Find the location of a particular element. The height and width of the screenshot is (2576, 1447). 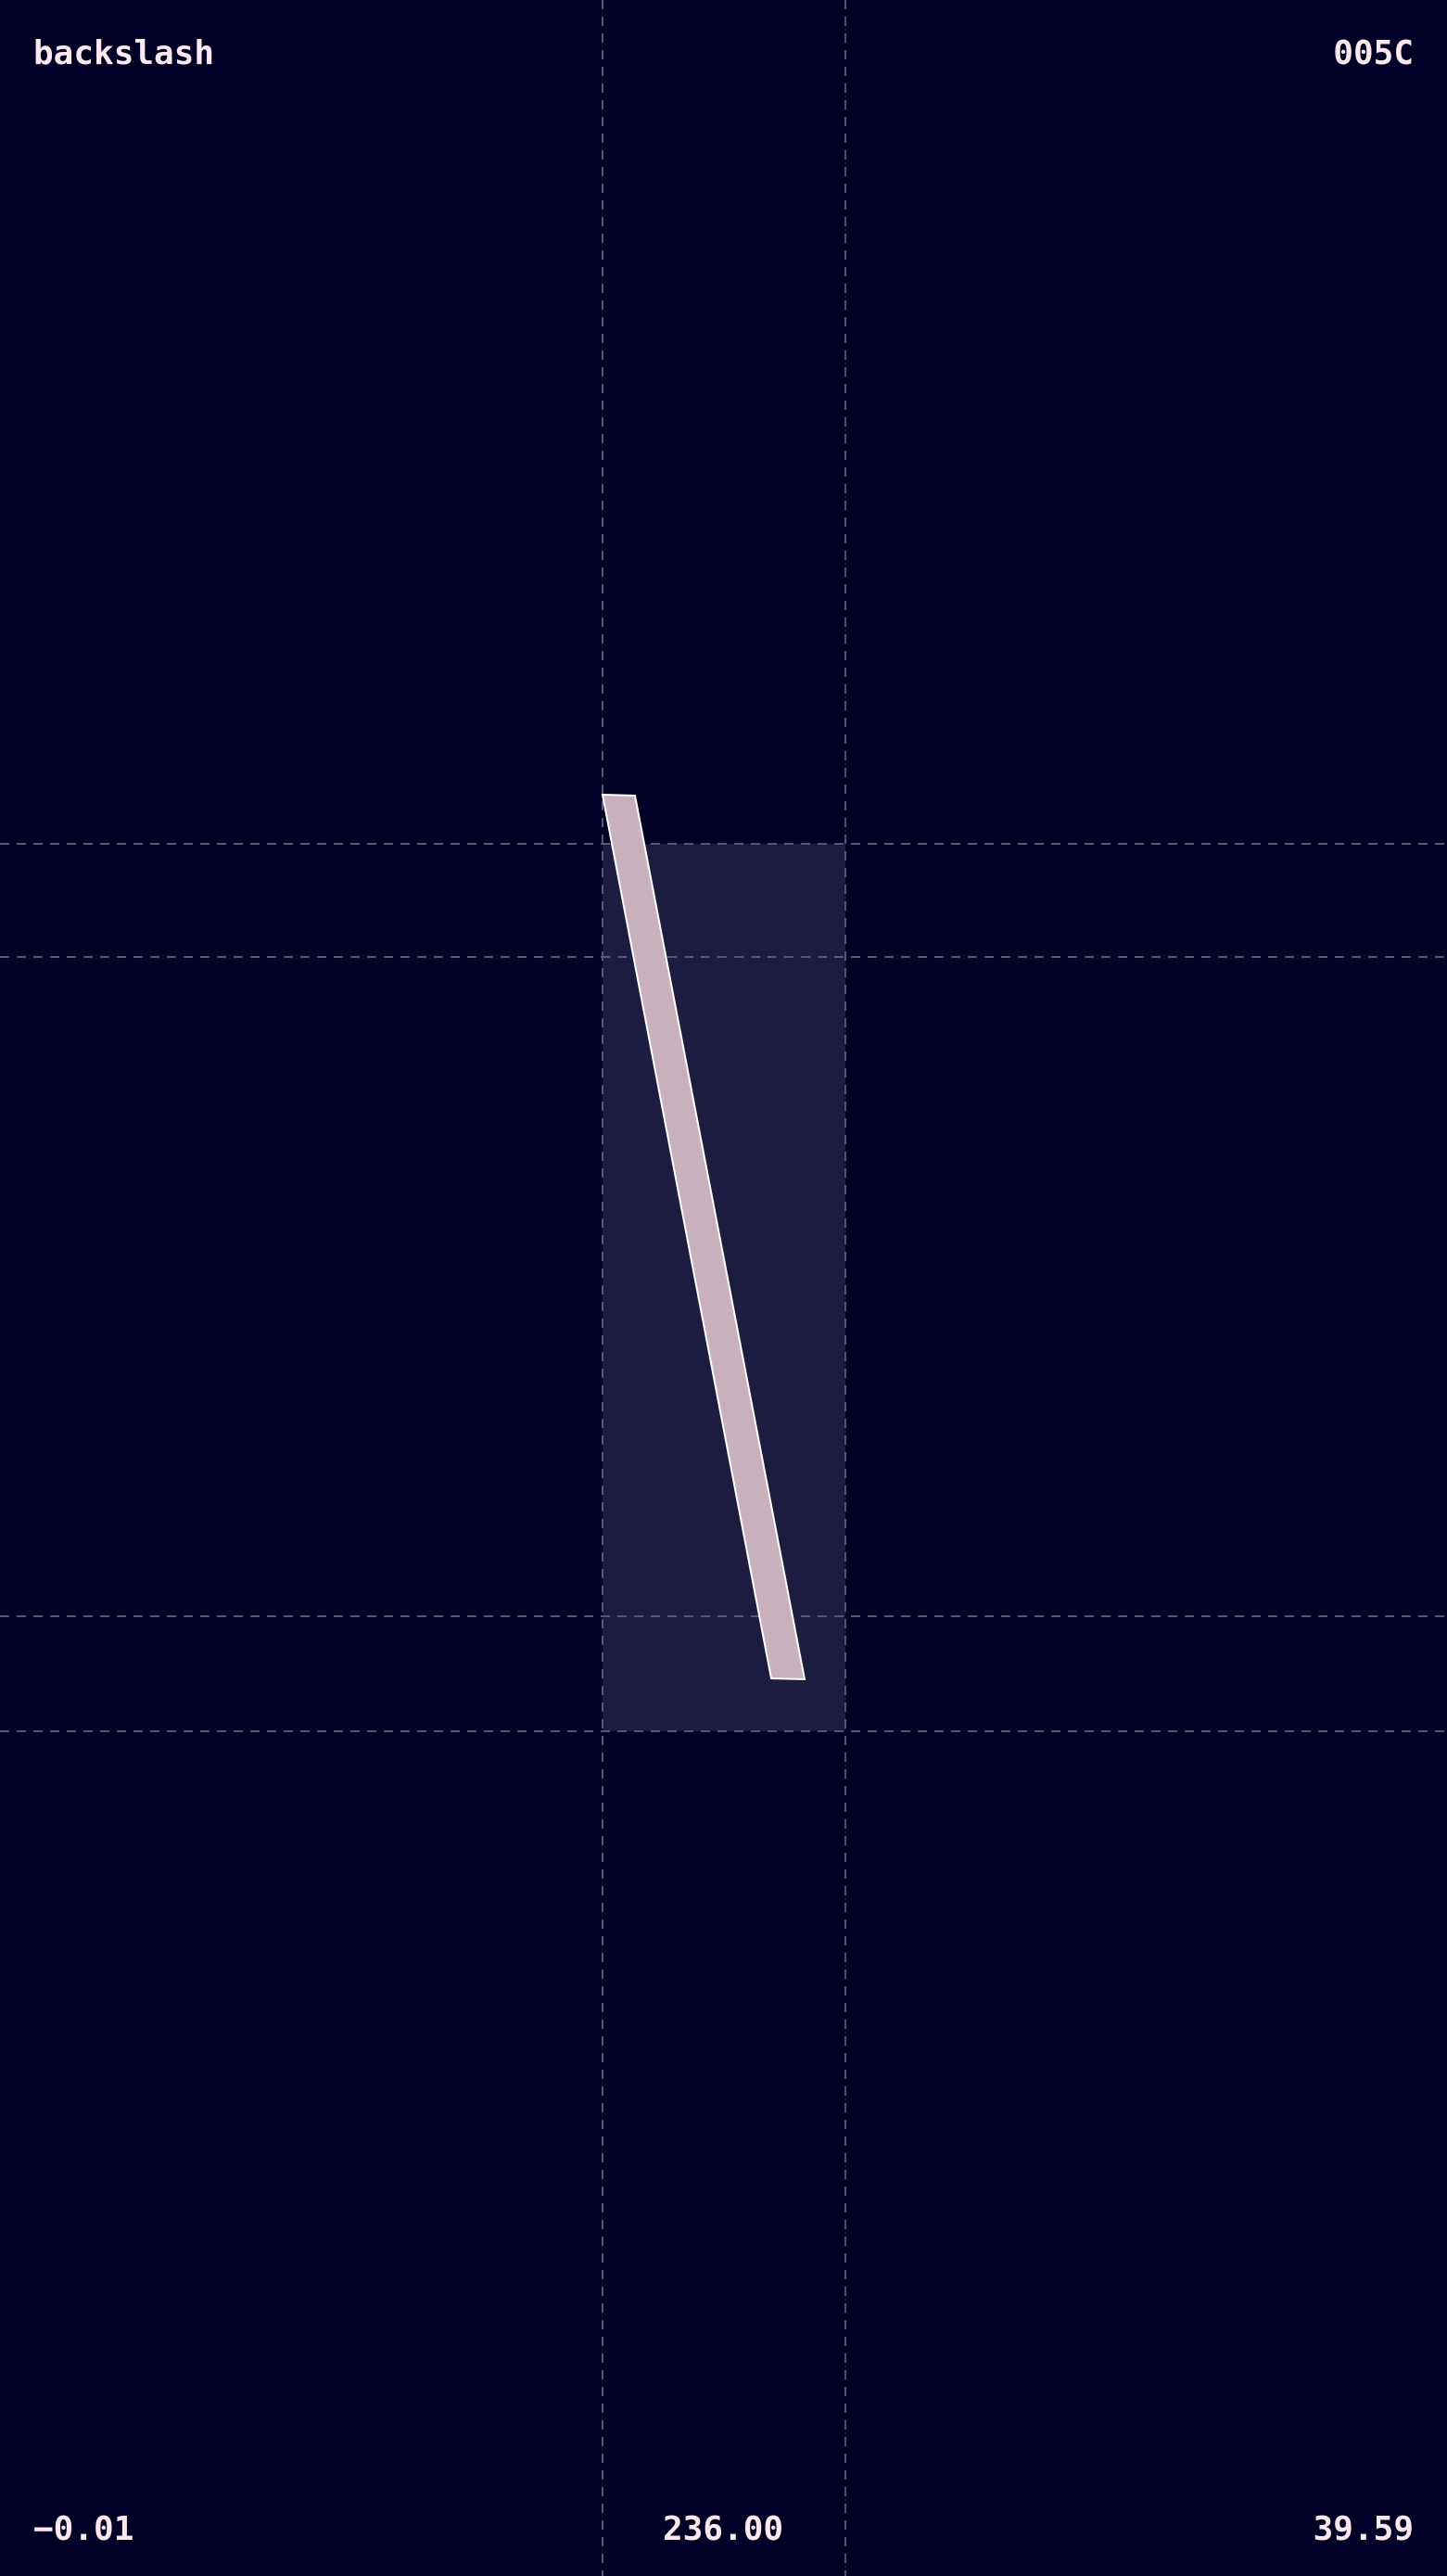

advance-width-value: 236.00 is located at coordinates (723, 2529).